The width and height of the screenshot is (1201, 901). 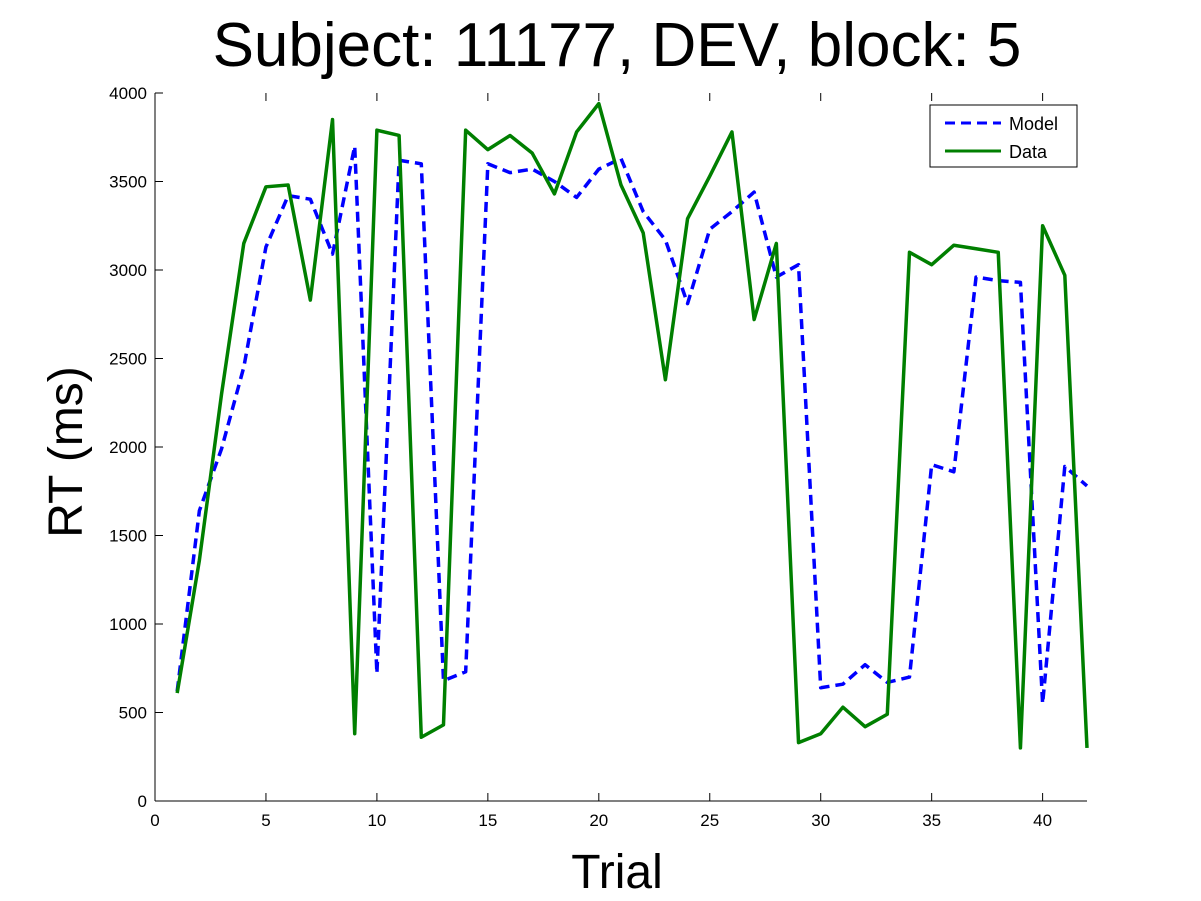 What do you see at coordinates (1033, 124) in the screenshot?
I see `legend-label-model: Model` at bounding box center [1033, 124].